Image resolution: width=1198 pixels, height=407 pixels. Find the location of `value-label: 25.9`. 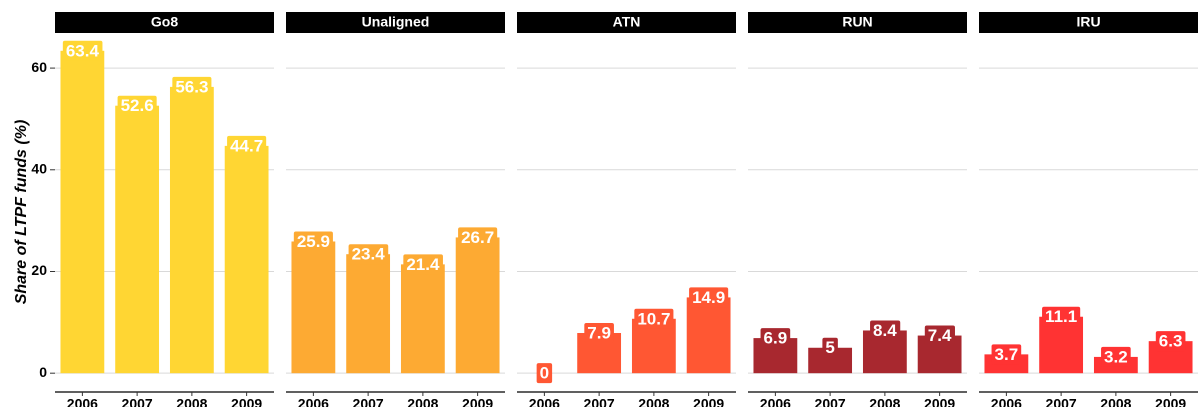

value-label: 25.9 is located at coordinates (313, 241).